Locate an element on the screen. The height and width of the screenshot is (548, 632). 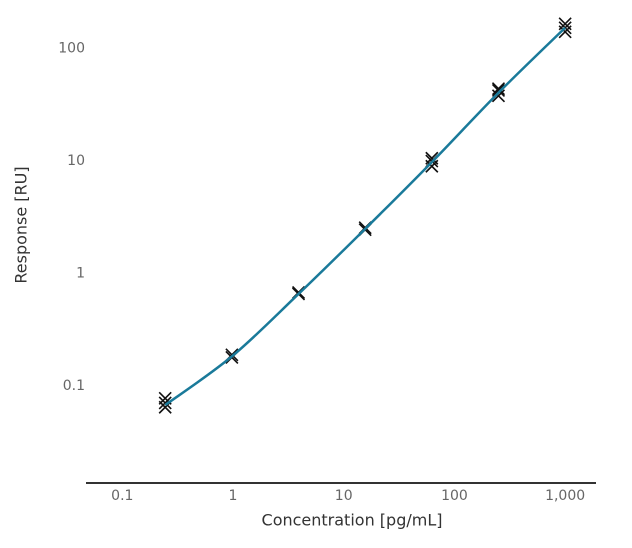
x-tick-label: 1,000 is located at coordinates (565, 496).